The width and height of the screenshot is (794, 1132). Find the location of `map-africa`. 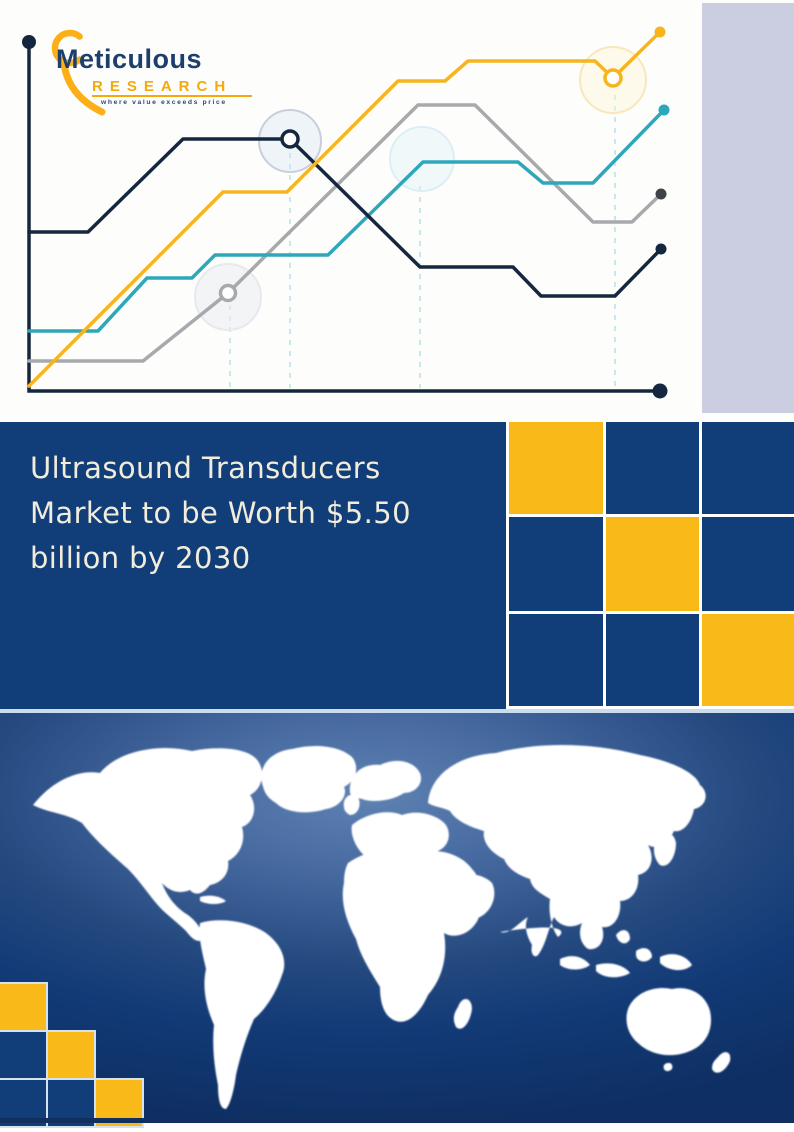

map-africa is located at coordinates (410, 935).